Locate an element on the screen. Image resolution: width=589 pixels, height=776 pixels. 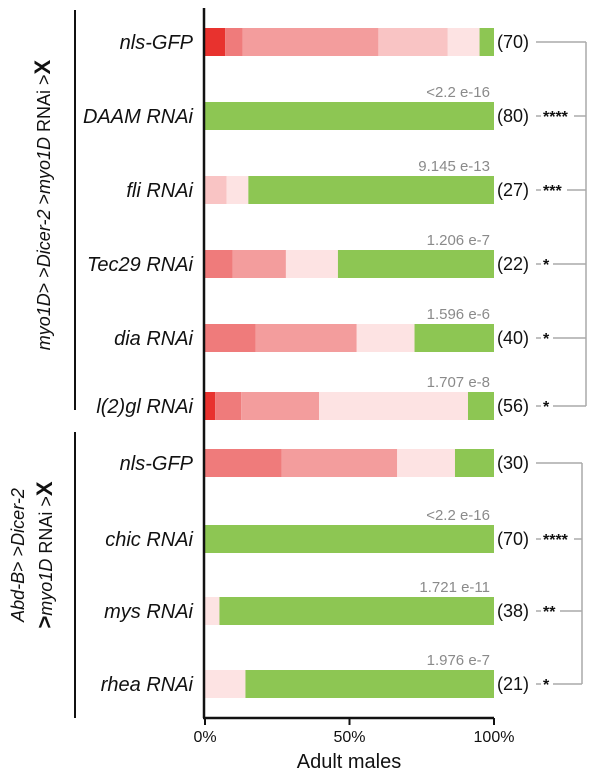
p-value-label: 1.976 e-7 is located at coordinates (458, 660).